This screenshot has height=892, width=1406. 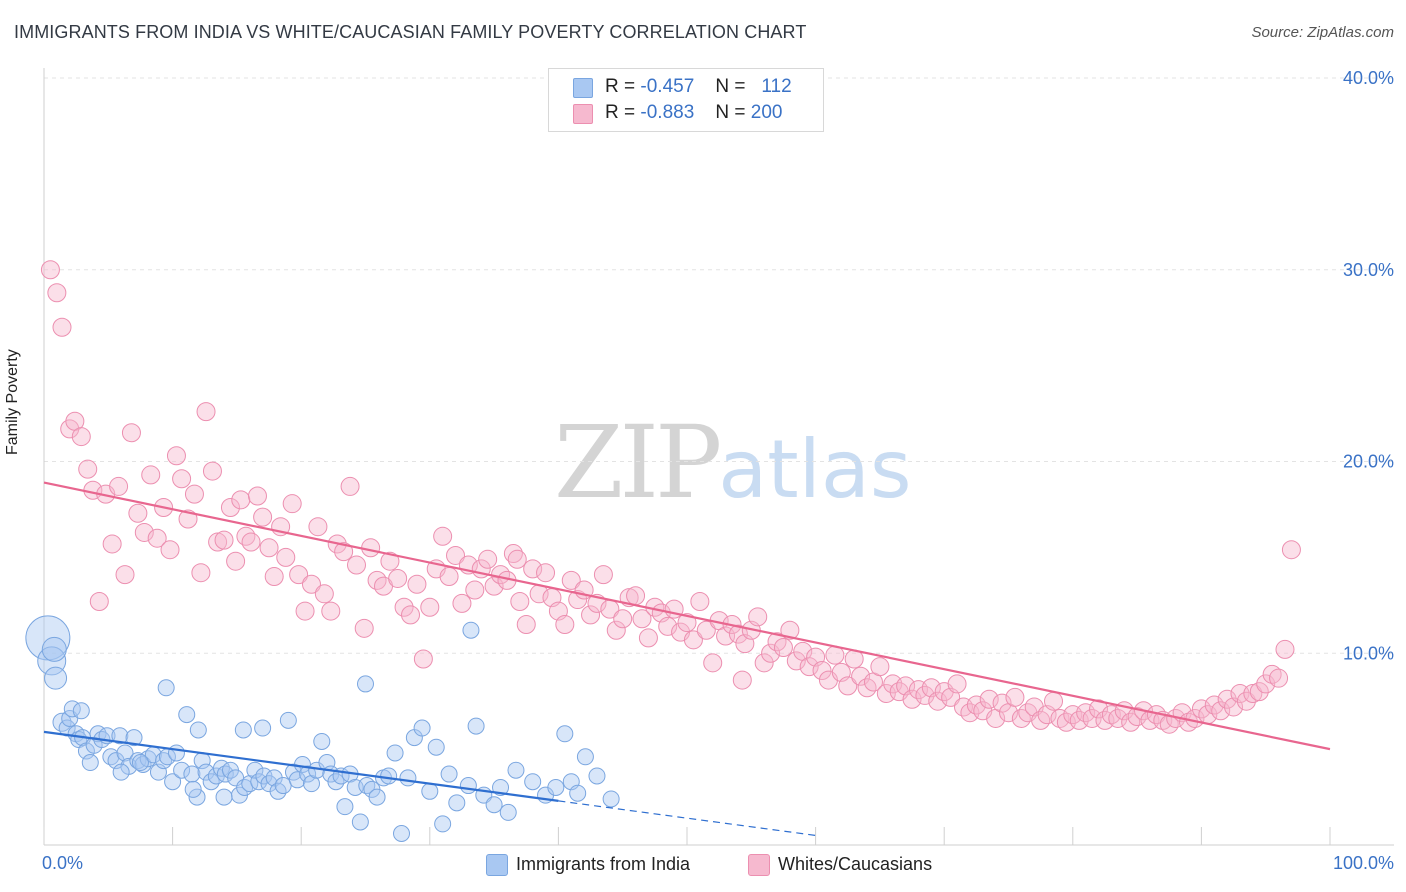 What do you see at coordinates (686, 100) in the screenshot?
I see `correlation-stats-box: R = -0.457 N = 112 R = -0.883 N = 200` at bounding box center [686, 100].